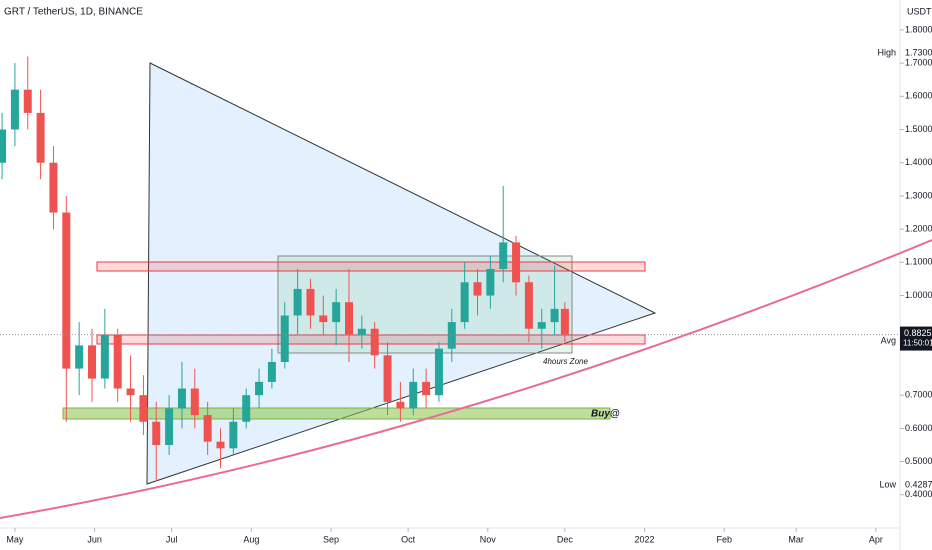  What do you see at coordinates (371, 266) in the screenshot?
I see `resistance-zone` at bounding box center [371, 266].